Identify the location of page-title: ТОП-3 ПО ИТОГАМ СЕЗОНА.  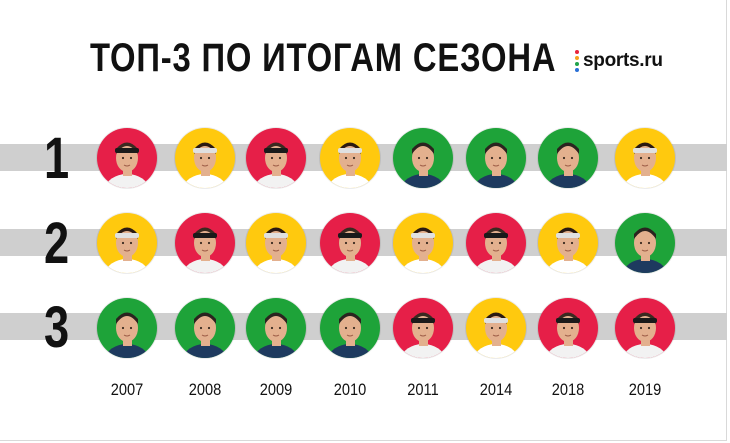
(323, 58).